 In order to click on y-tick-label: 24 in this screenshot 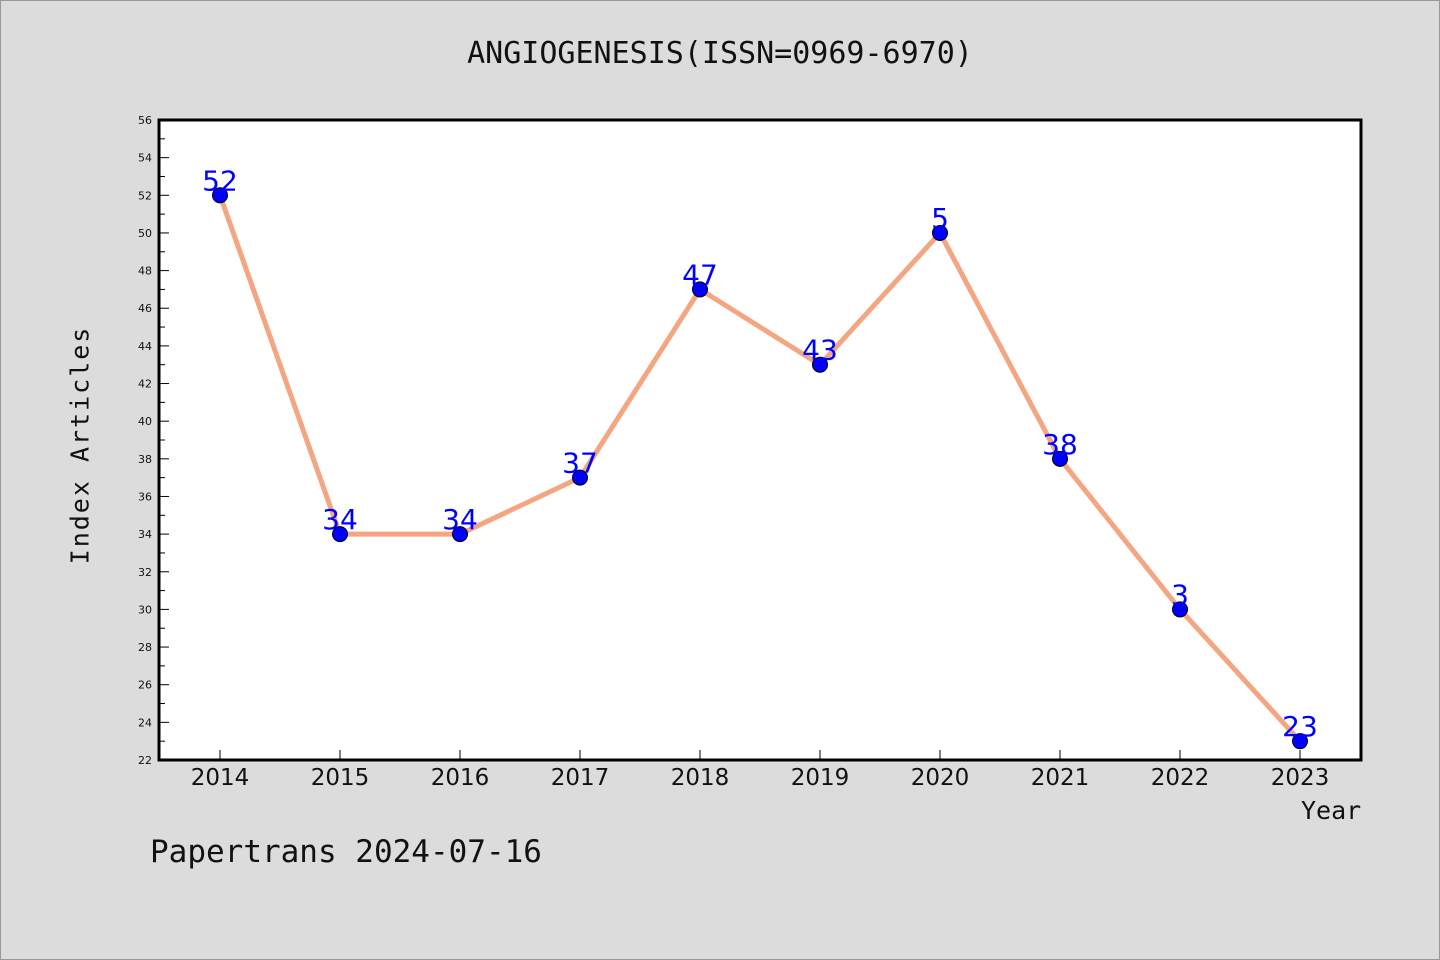, I will do `click(145, 722)`.